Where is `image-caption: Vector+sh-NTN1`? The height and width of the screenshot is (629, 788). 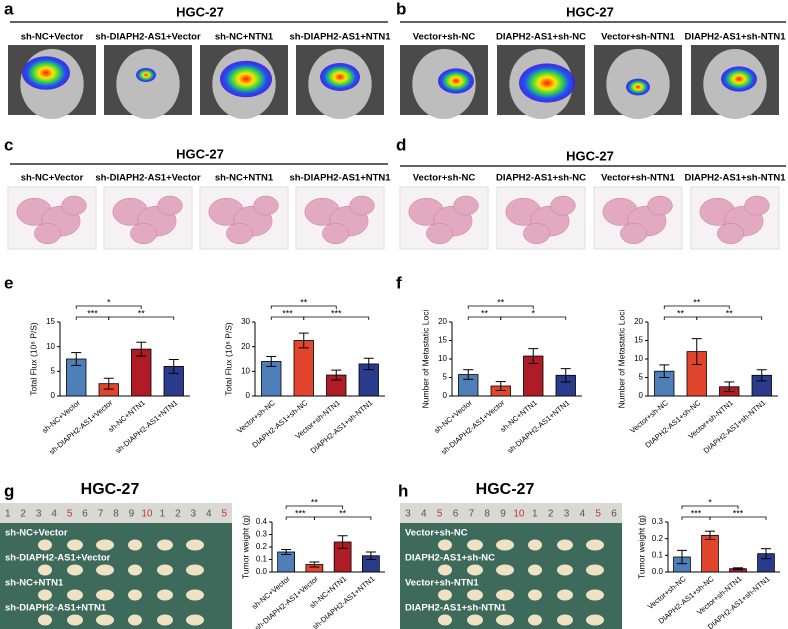
image-caption: Vector+sh-NTN1 is located at coordinates (638, 178).